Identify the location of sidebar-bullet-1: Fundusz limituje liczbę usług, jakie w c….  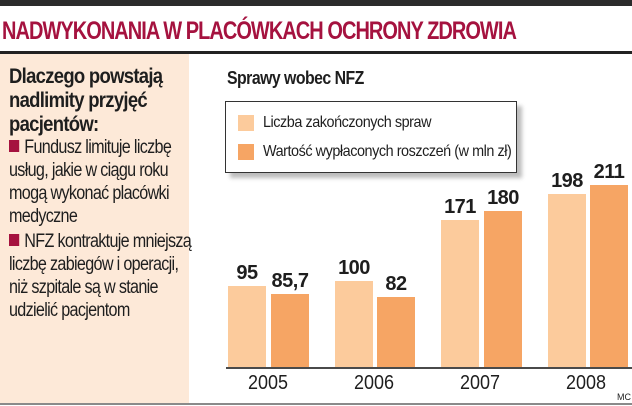
(90, 182).